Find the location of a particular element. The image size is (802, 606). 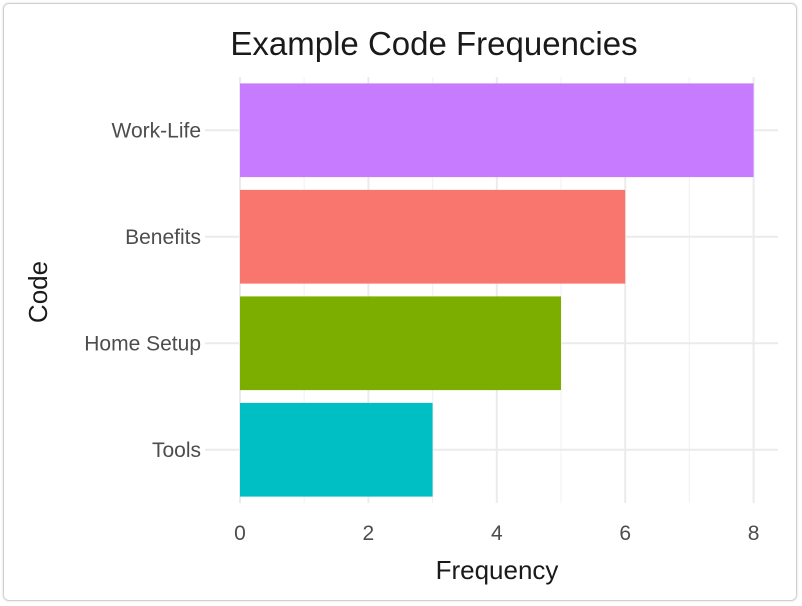

y-tick-label: Benefits is located at coordinates (163, 237).